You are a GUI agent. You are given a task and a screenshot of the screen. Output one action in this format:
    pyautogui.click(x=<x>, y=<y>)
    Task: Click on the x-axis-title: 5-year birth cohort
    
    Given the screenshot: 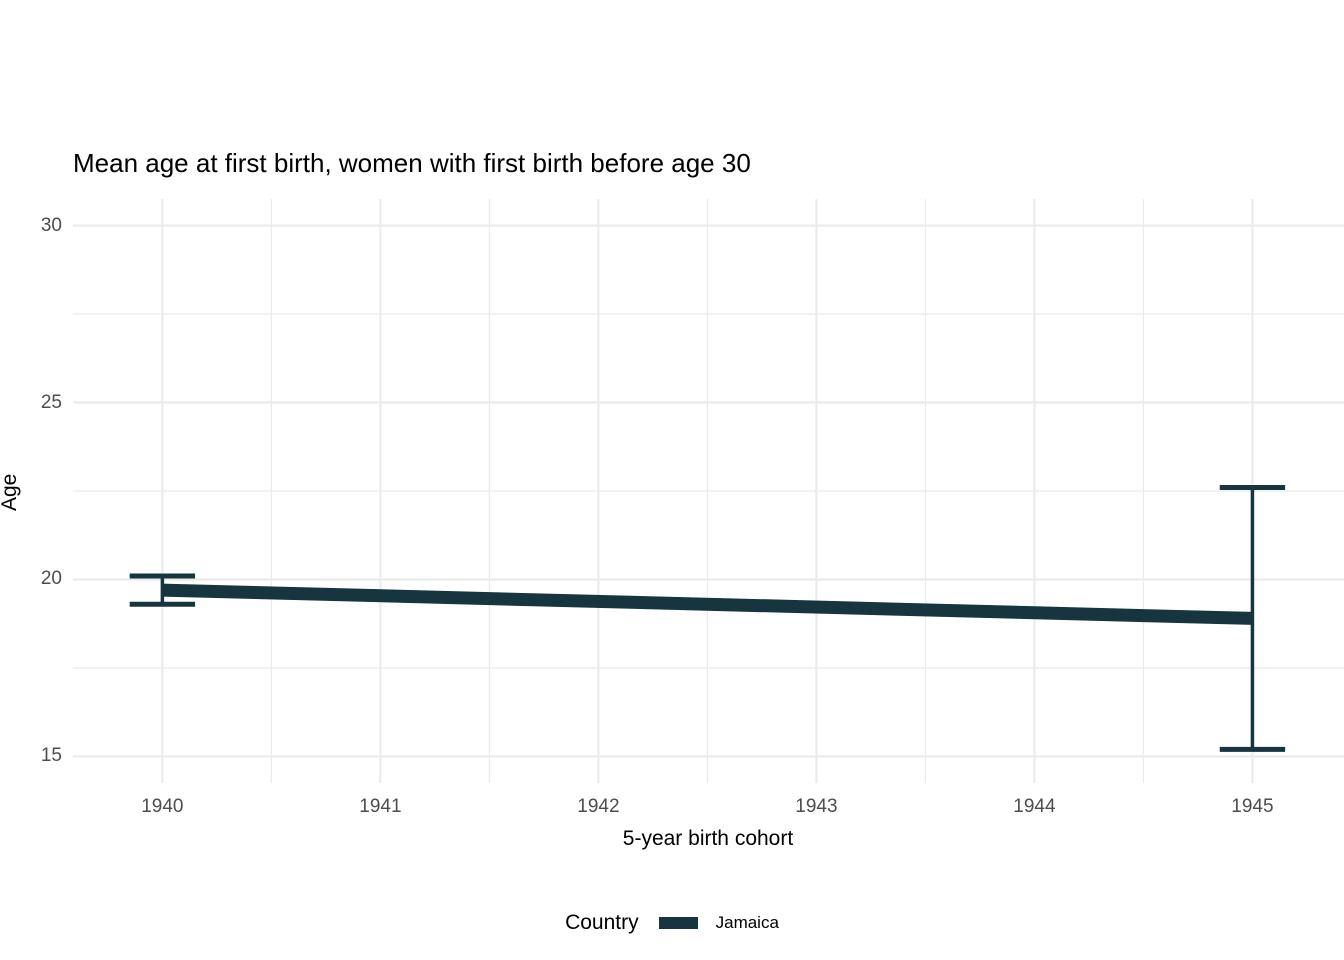 What is the action you would take?
    pyautogui.click(x=708, y=838)
    